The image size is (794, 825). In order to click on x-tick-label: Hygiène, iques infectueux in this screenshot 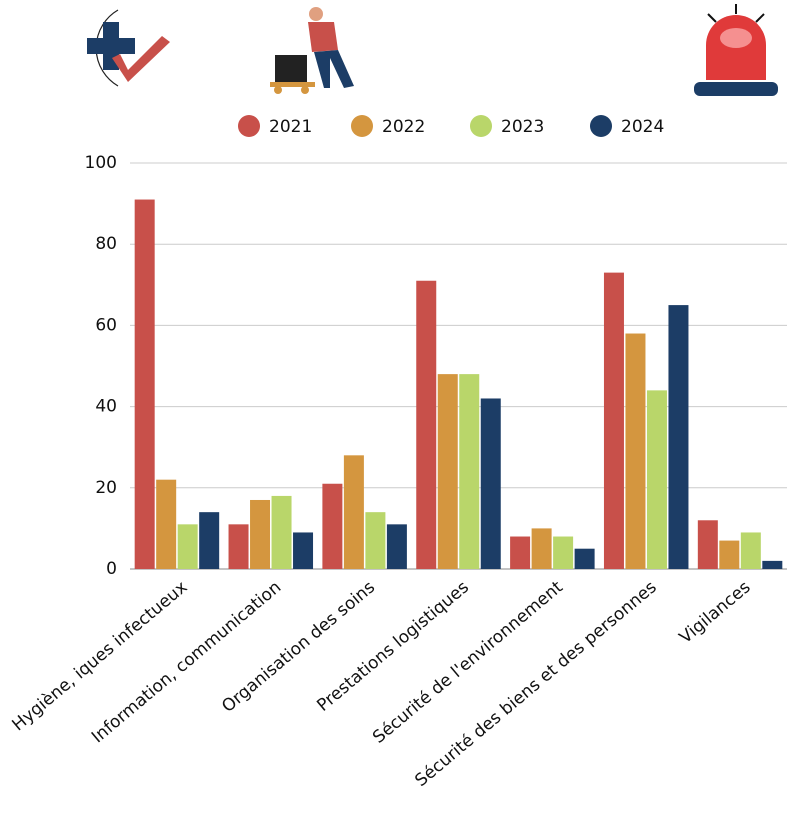, I will do `click(100, 656)`.